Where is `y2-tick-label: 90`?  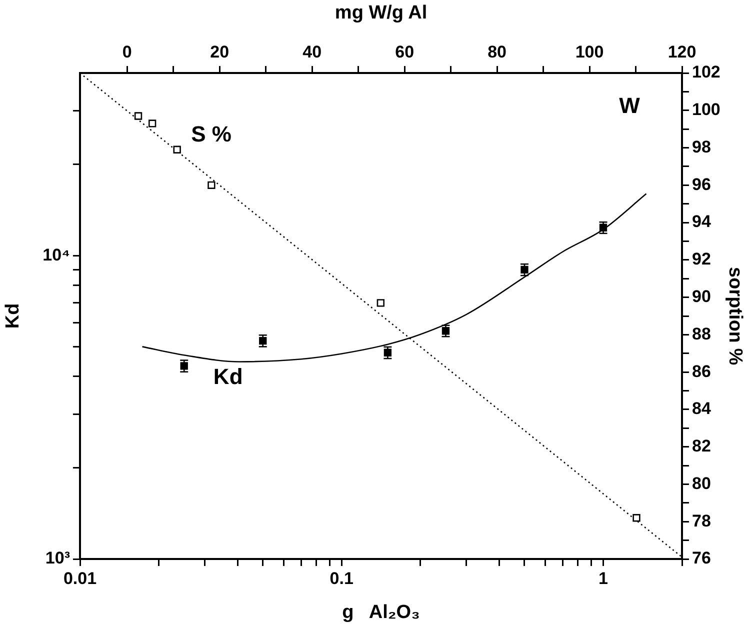 y2-tick-label: 90 is located at coordinates (701, 296).